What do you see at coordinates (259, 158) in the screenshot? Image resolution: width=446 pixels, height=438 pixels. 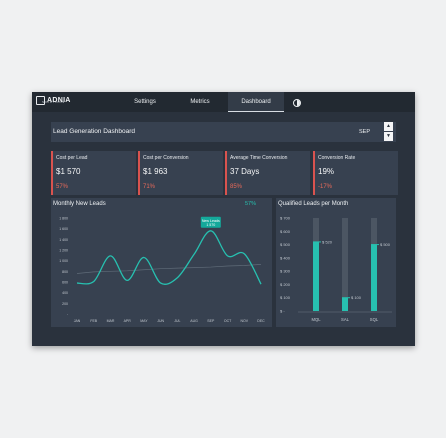 I see `kpi-label: Average Time Conversion` at bounding box center [259, 158].